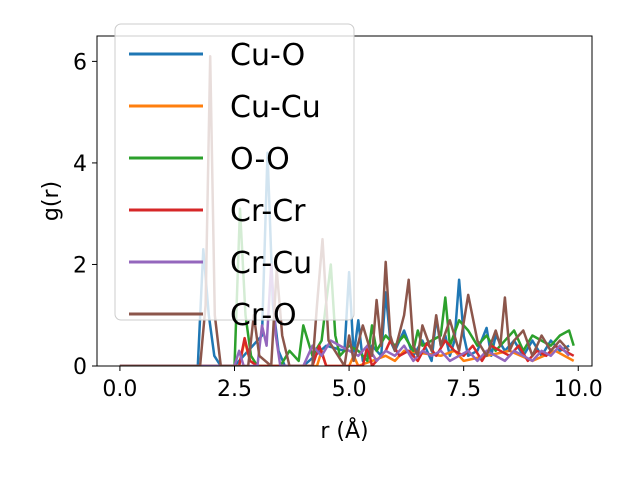 This screenshot has height=480, width=640. What do you see at coordinates (80, 62) in the screenshot?
I see `y-tick-label: 6` at bounding box center [80, 62].